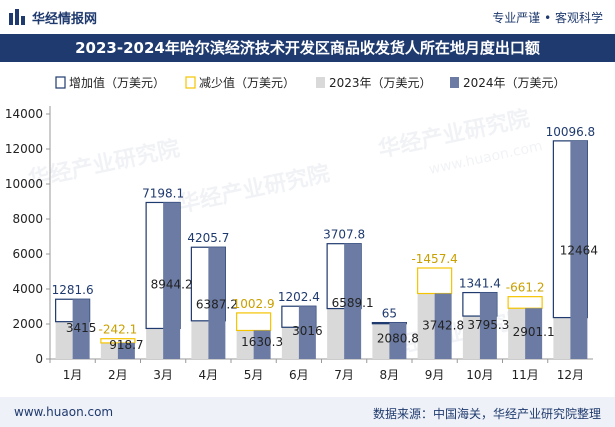 The height and width of the screenshot is (427, 615). Describe the element at coordinates (27, 254) in the screenshot. I see `y-tick-label: 6000` at that location.